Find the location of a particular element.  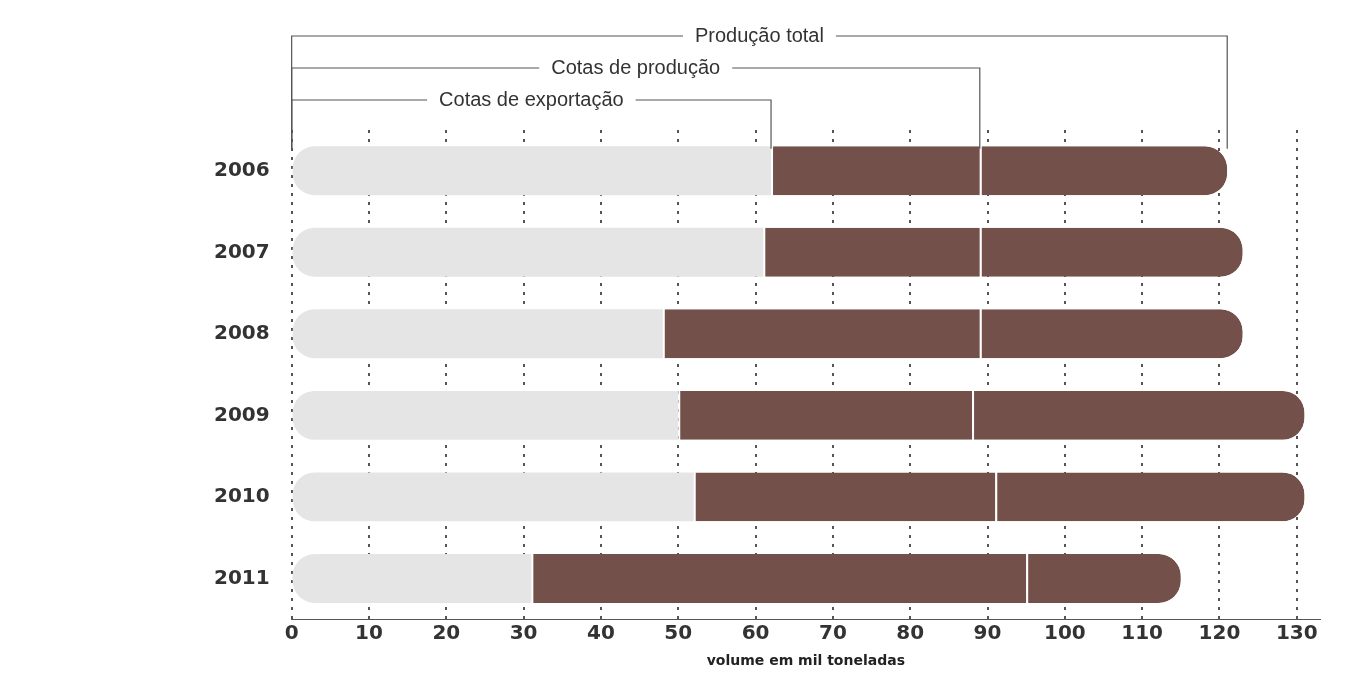

x-tick-label: 30 is located at coordinates (523, 632).